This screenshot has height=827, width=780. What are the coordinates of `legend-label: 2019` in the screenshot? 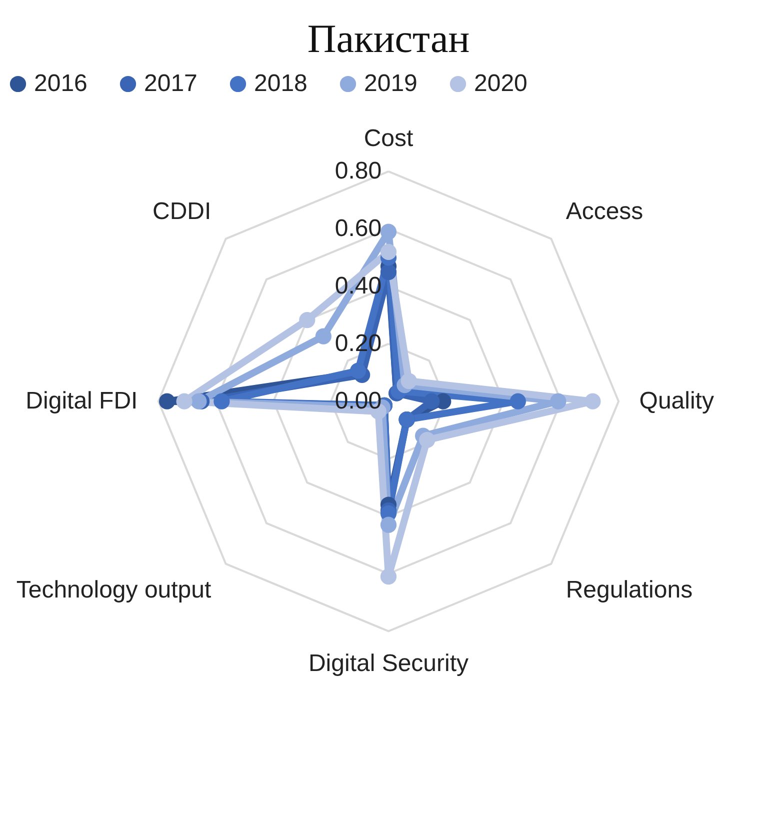 It's located at (391, 83).